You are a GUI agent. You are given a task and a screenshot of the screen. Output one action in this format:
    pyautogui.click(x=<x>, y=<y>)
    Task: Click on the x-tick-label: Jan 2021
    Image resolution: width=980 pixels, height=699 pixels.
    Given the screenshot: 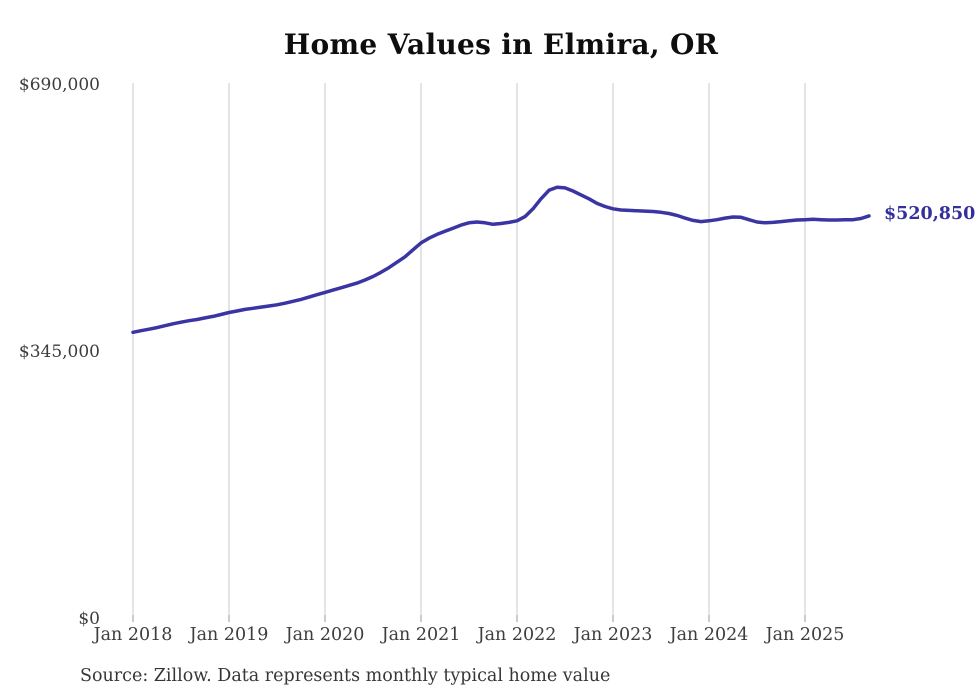 What is the action you would take?
    pyautogui.click(x=421, y=635)
    